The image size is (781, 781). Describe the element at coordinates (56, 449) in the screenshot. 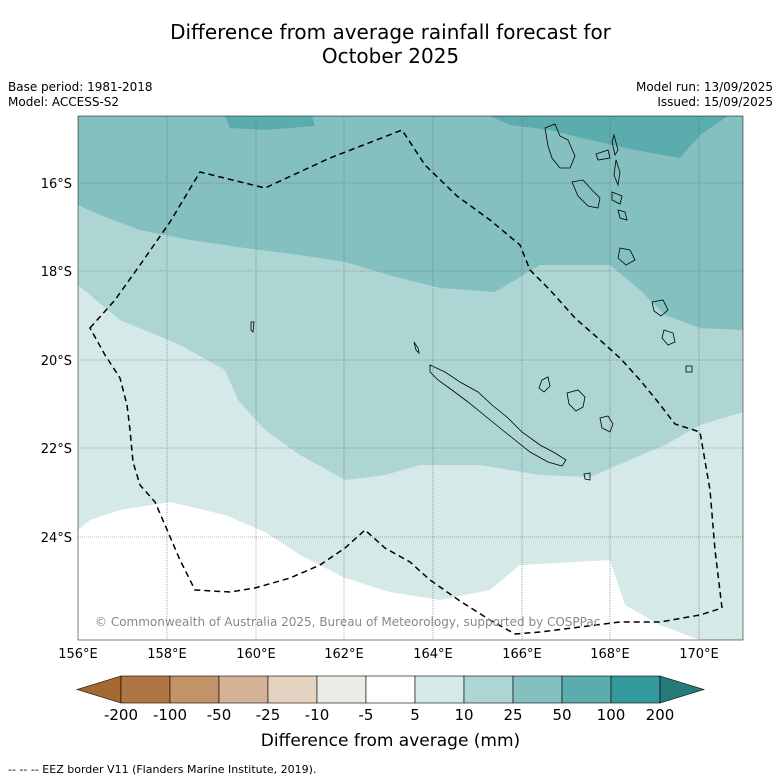

I see `lat-label: 22°S` at that location.